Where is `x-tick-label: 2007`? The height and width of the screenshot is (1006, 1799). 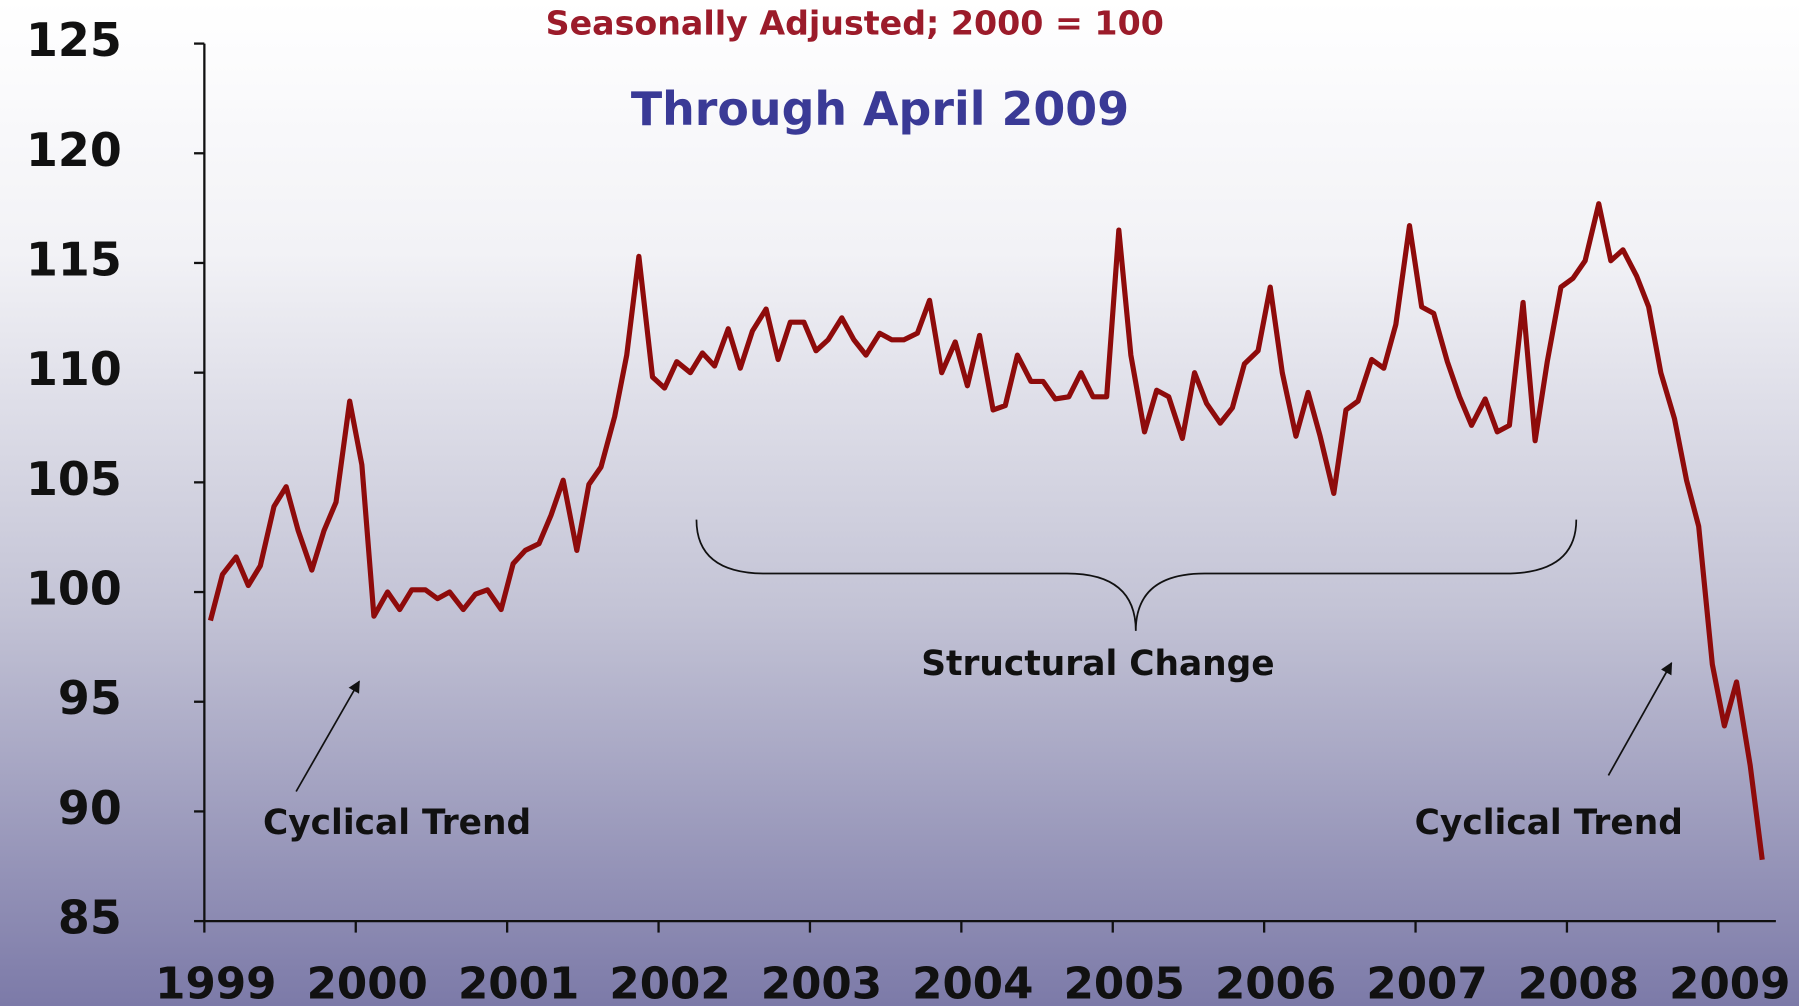
x-tick-label: 2007 is located at coordinates (1426, 982).